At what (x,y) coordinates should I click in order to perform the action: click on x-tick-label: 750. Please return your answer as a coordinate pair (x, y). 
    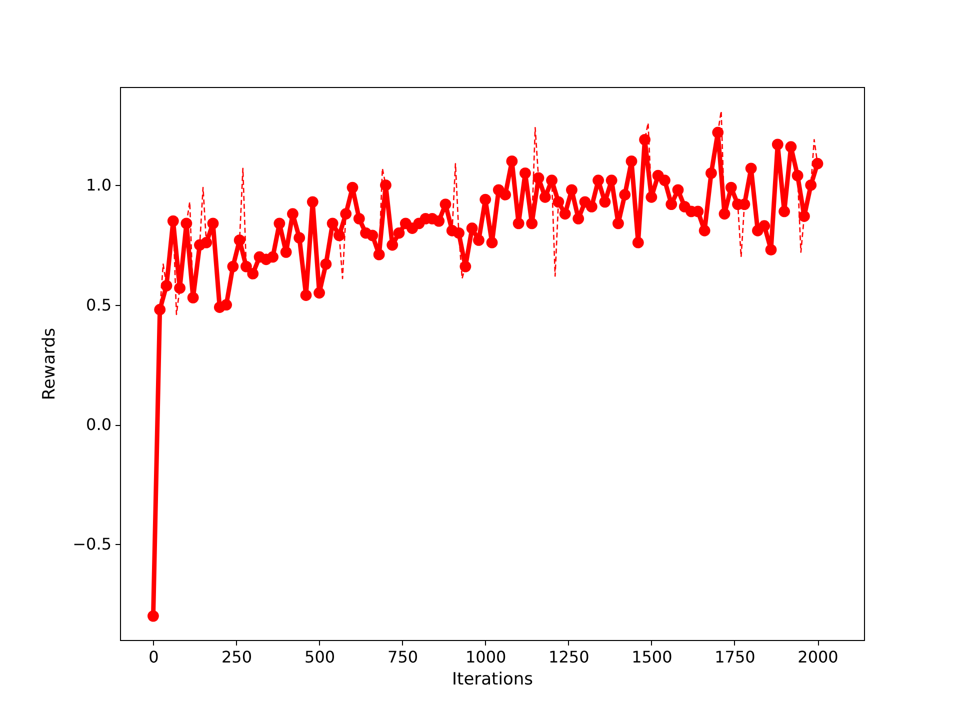
    Looking at the image, I should click on (403, 657).